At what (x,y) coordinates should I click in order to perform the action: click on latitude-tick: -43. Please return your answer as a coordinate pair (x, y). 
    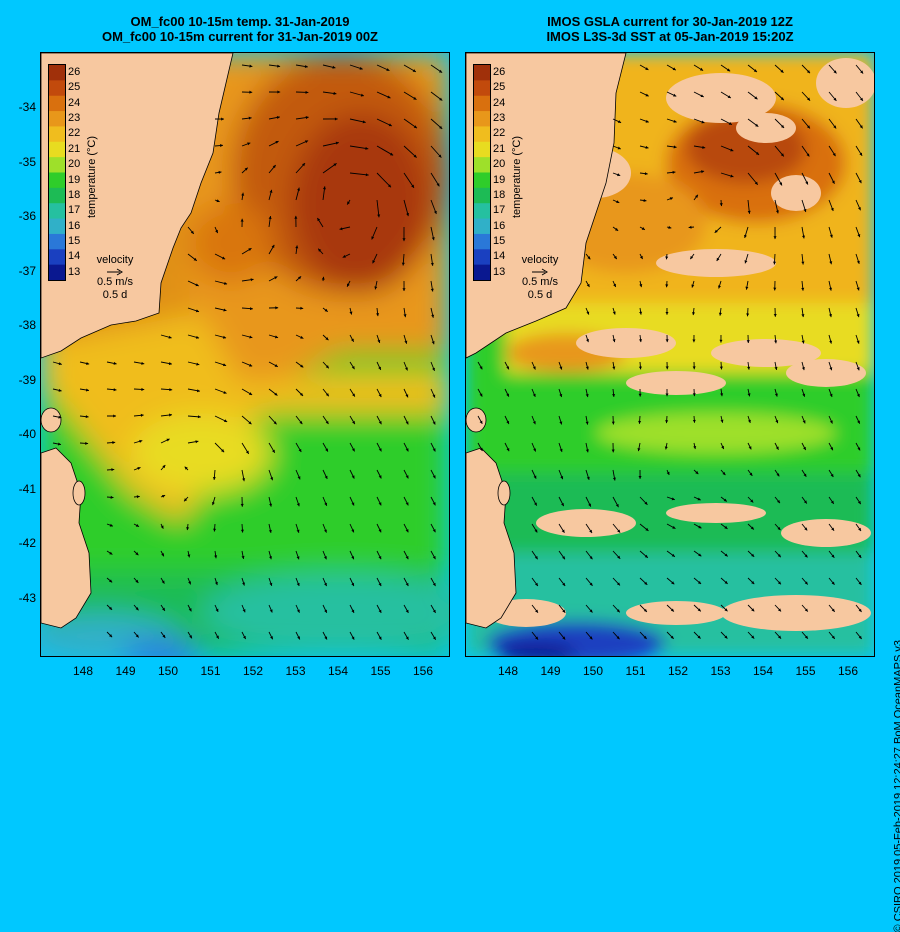
    Looking at the image, I should click on (18, 598).